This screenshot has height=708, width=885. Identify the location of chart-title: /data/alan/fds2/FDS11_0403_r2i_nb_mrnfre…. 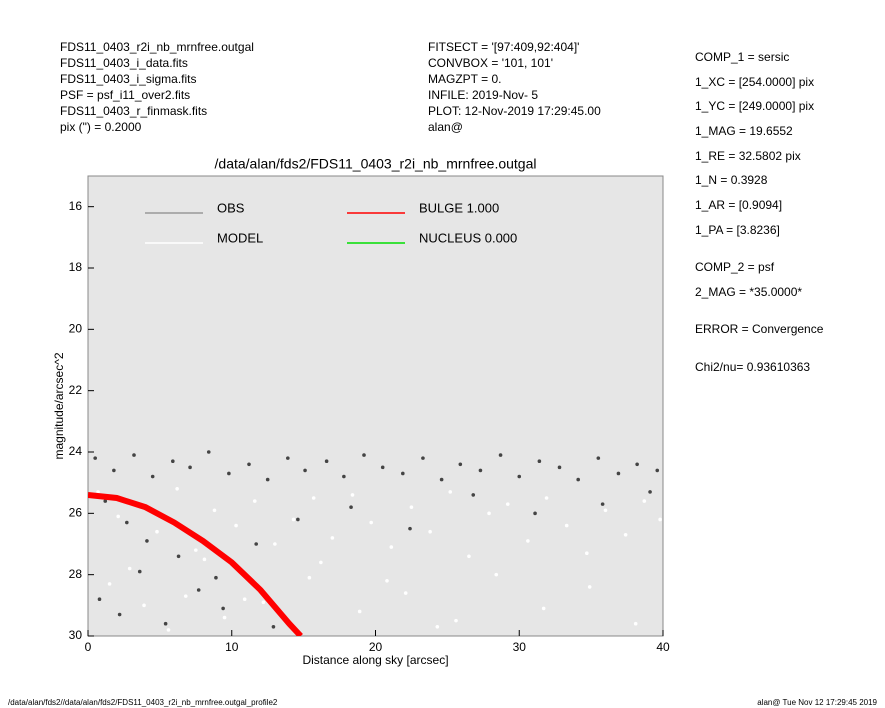
(376, 164).